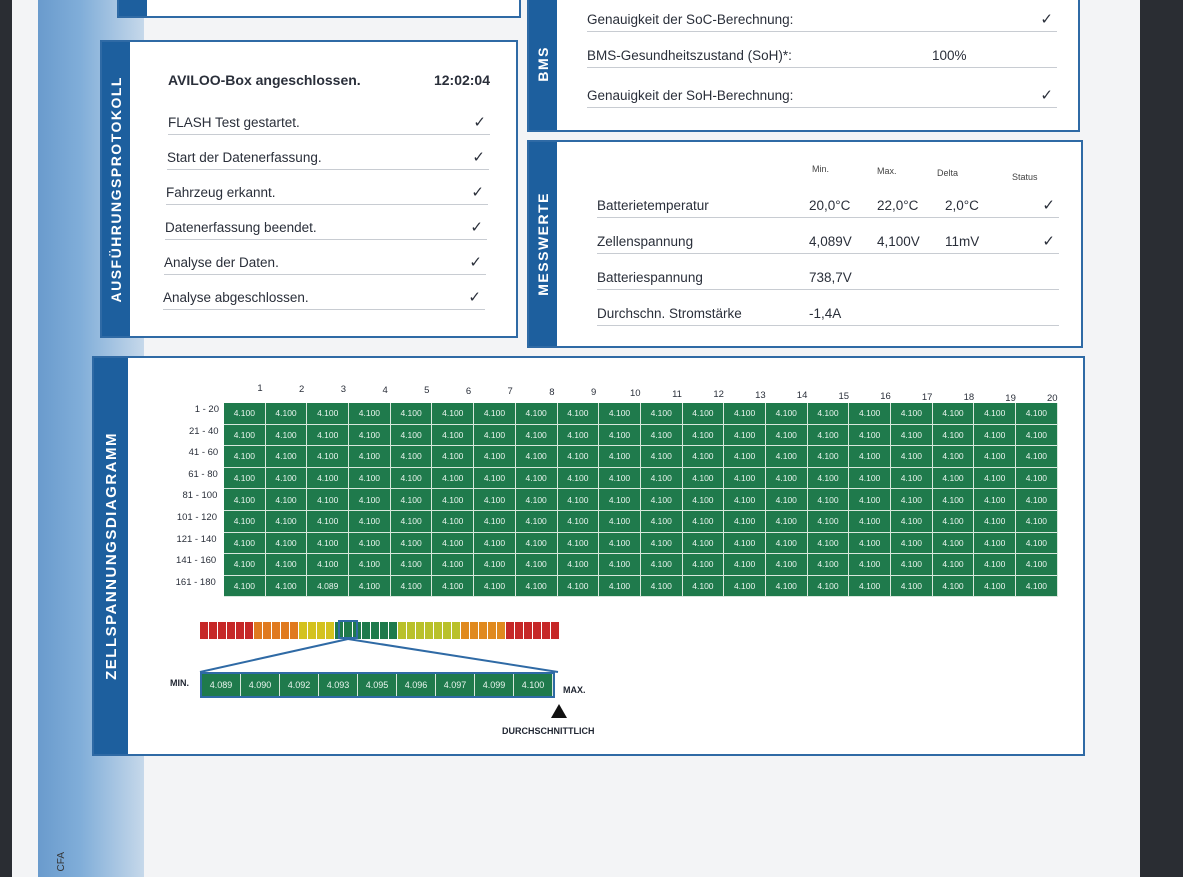  I want to click on messwerte-title: MESSWERTE, so click(543, 244).